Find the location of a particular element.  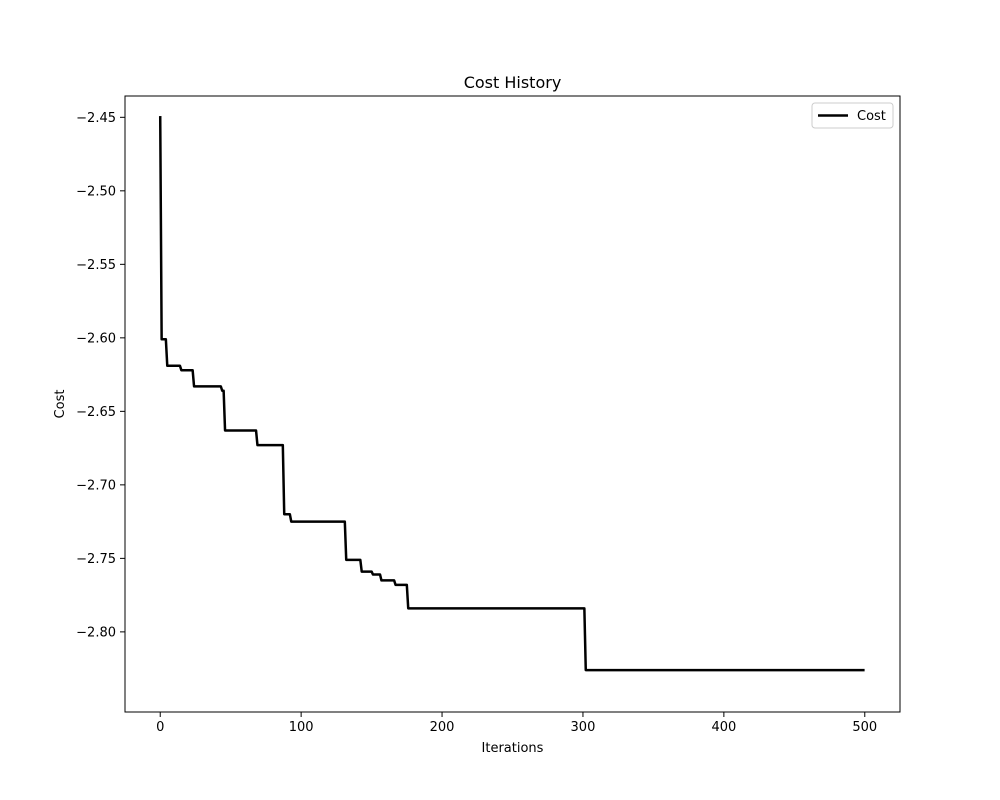

y-tick-label: −2.70 is located at coordinates (96, 485).